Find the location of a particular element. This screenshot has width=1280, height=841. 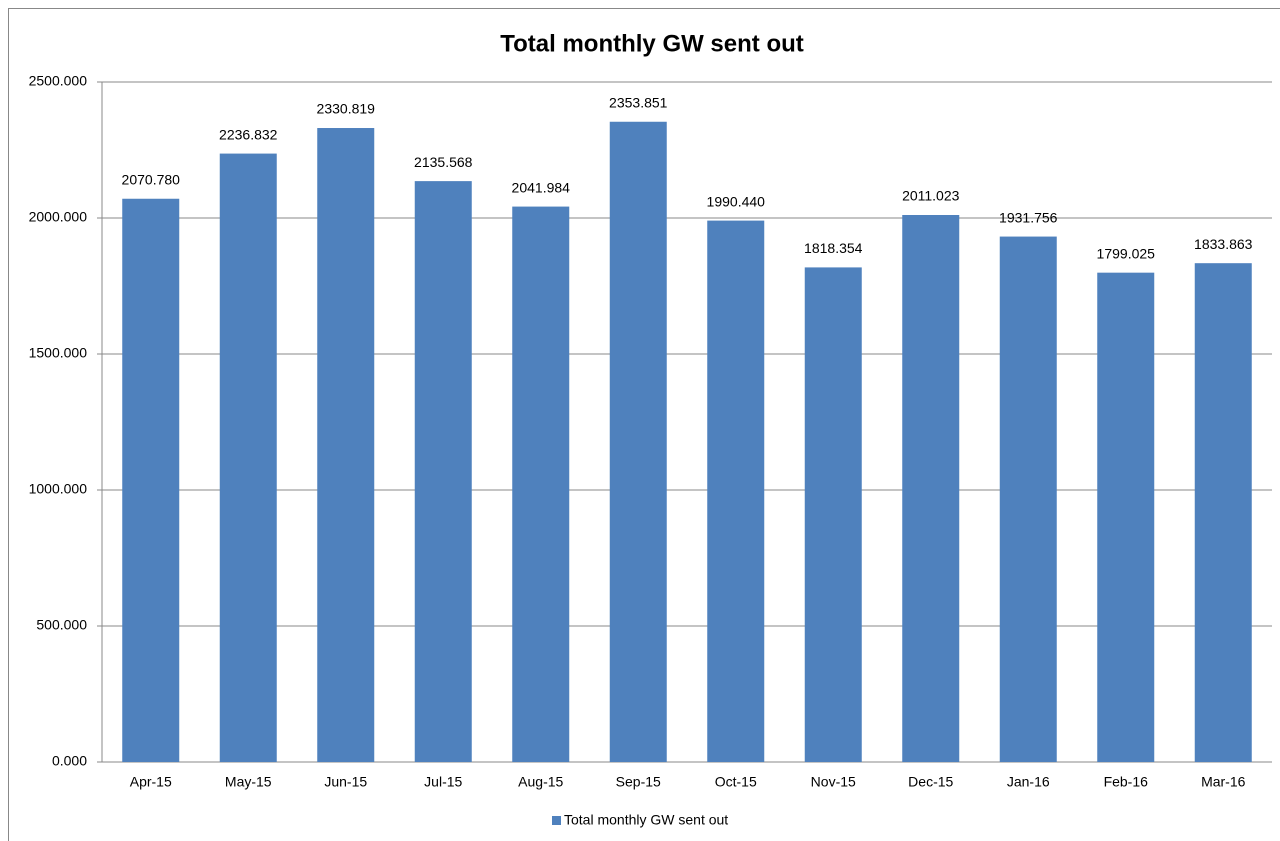

data-label: 2330.819 is located at coordinates (346, 109).